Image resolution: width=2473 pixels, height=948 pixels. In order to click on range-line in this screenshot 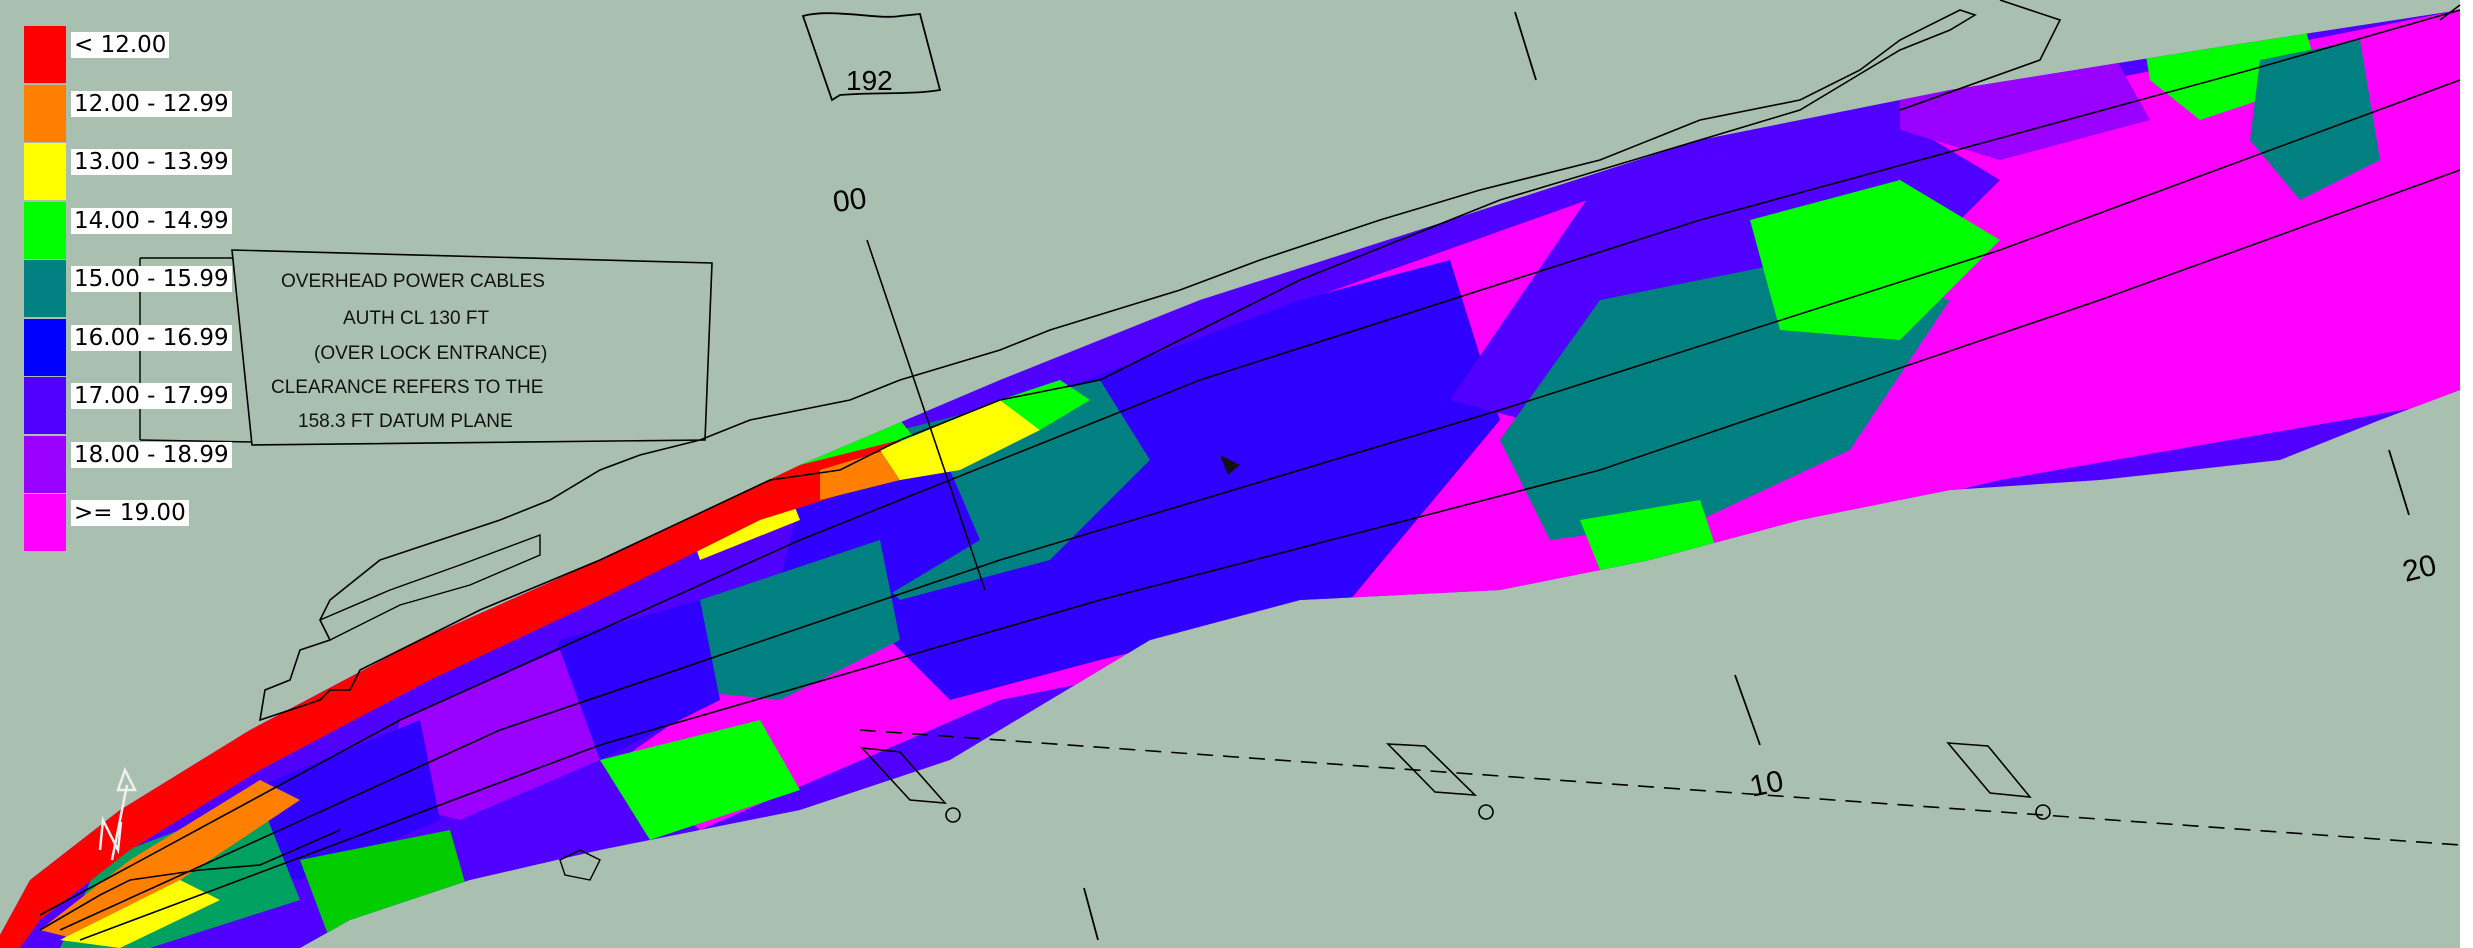, I will do `click(1660, 787)`.